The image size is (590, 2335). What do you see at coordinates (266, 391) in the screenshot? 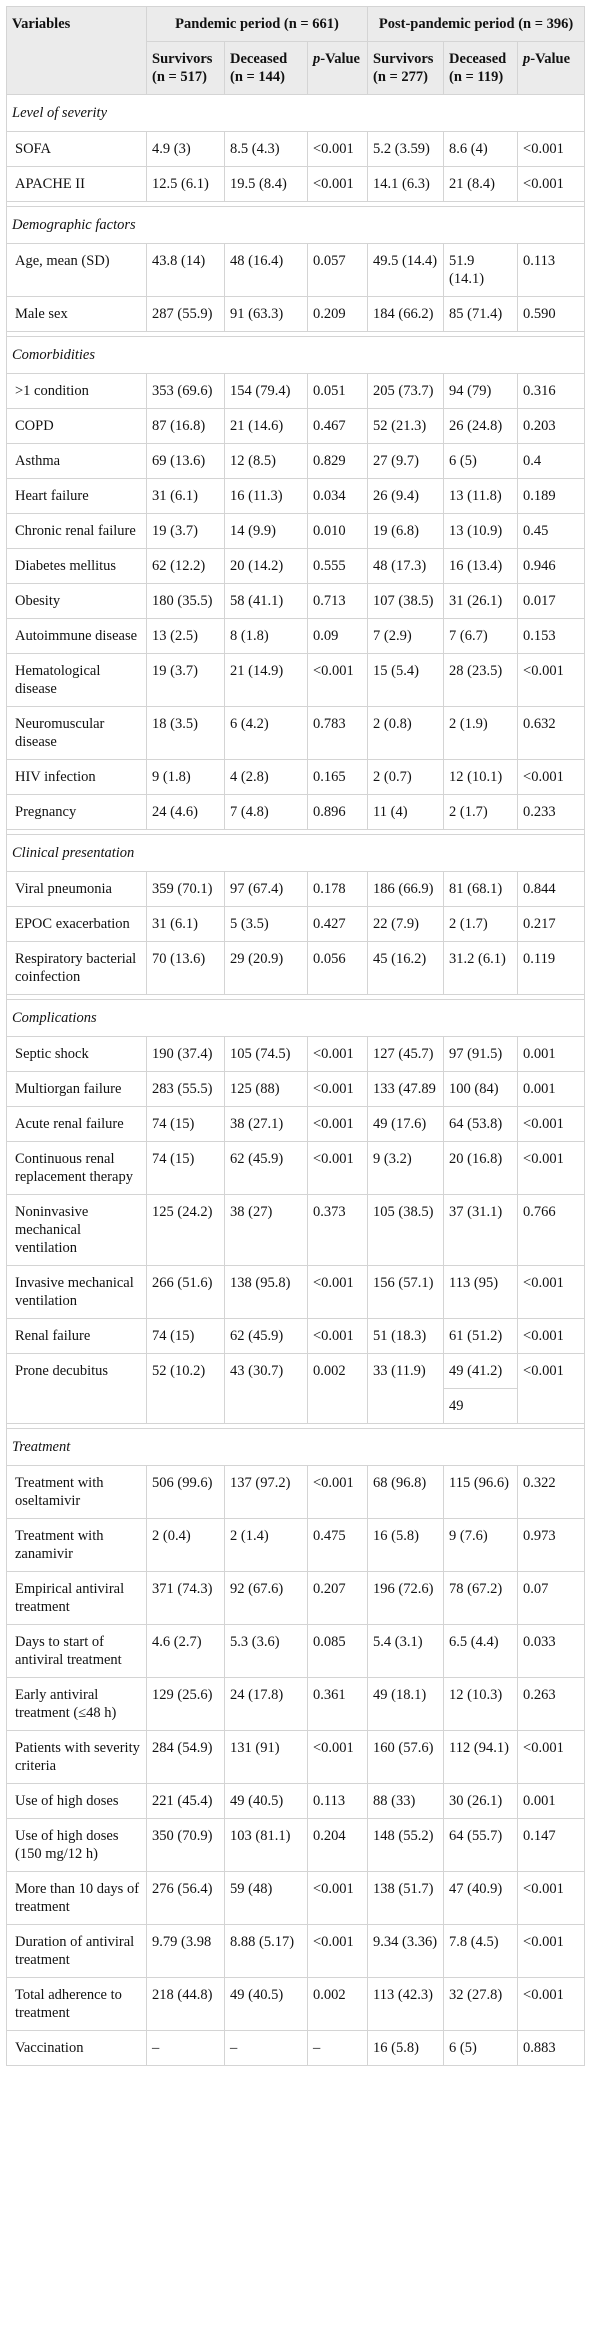
I see `value-cell: 154 (79.4)` at bounding box center [266, 391].